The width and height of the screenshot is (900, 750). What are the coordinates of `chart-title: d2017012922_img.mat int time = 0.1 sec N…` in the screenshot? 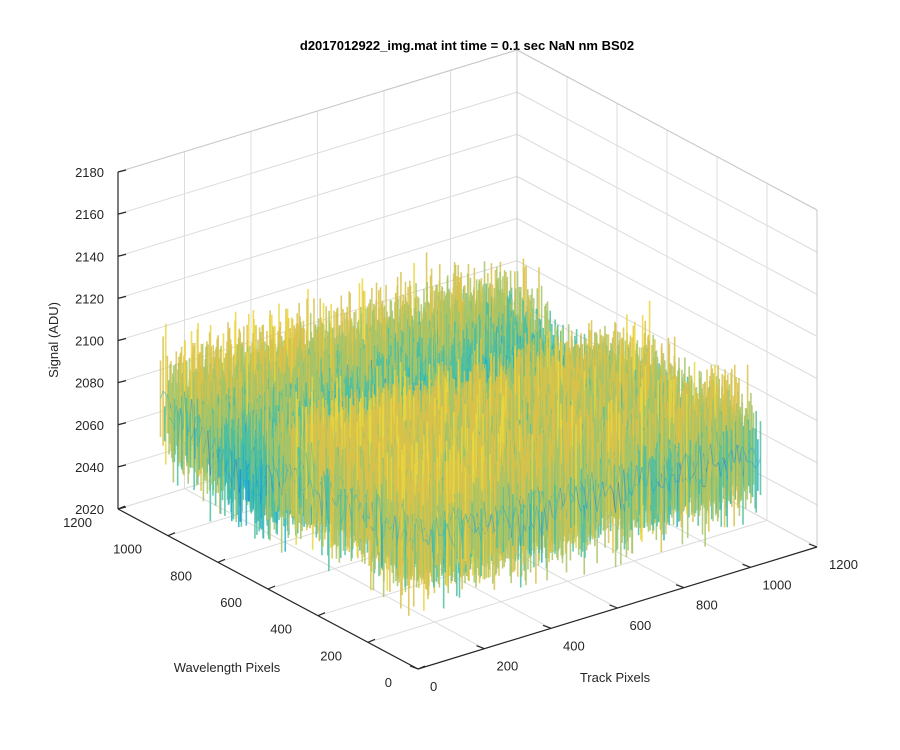 It's located at (467, 45).